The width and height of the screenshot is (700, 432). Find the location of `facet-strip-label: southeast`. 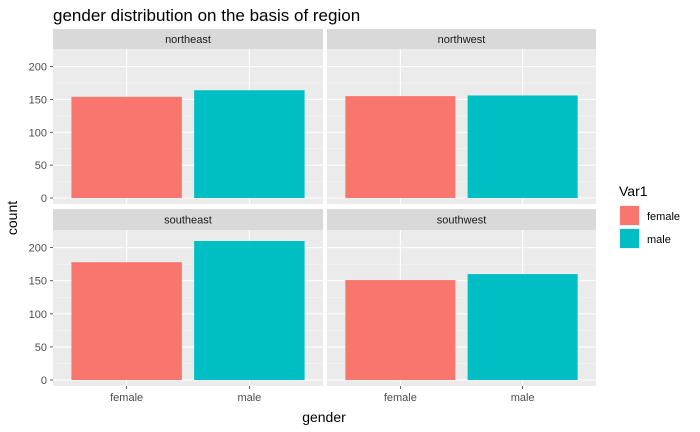

facet-strip-label: southeast is located at coordinates (188, 221).